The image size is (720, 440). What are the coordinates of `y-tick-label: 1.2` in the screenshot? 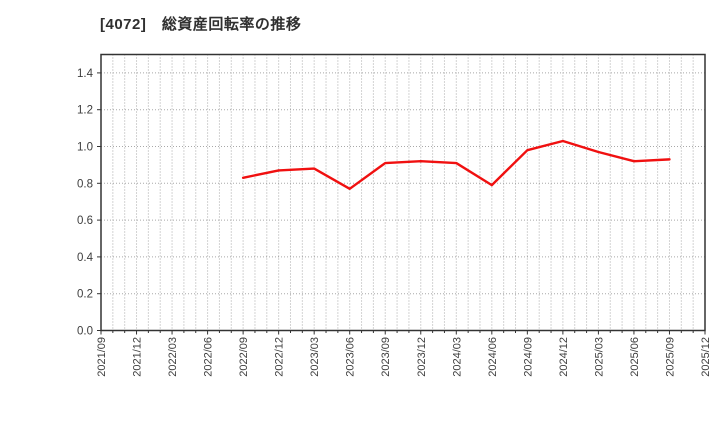 It's located at (85, 111).